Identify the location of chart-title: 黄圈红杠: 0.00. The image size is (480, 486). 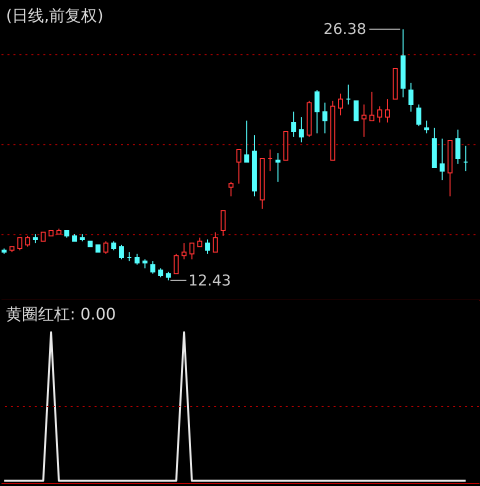
(61, 314).